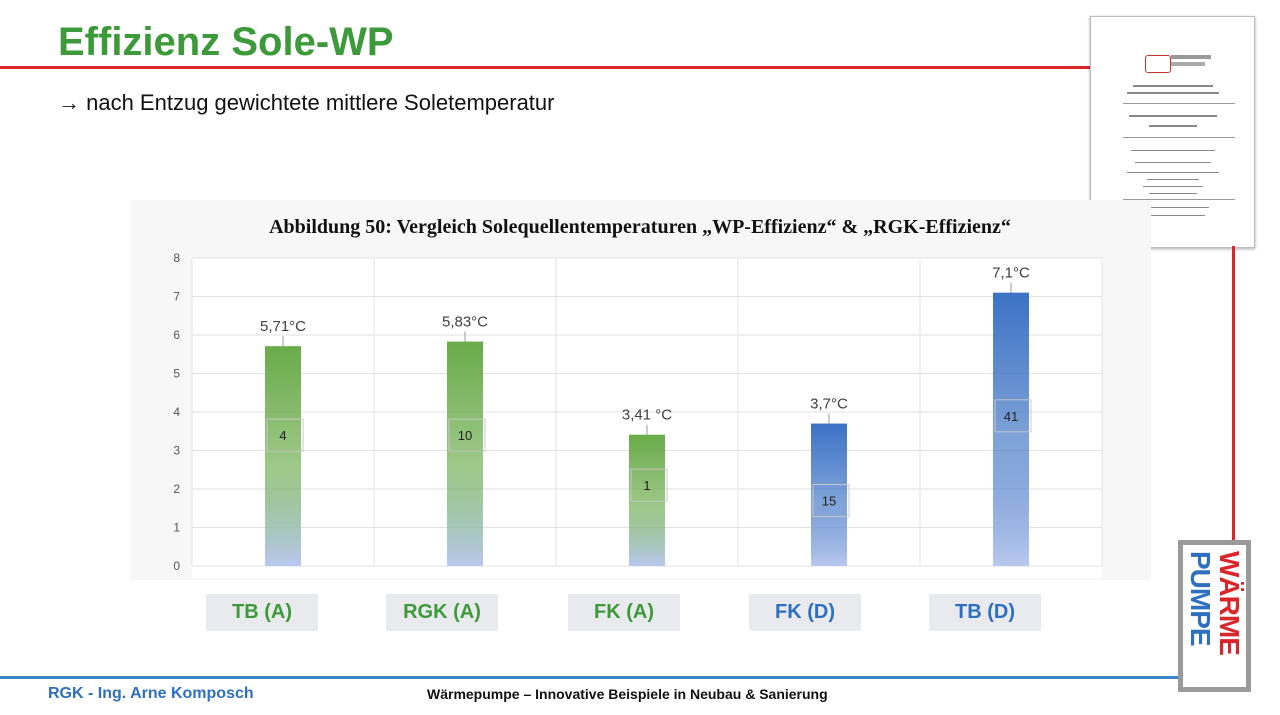  What do you see at coordinates (589, 677) in the screenshot?
I see `footer-rule` at bounding box center [589, 677].